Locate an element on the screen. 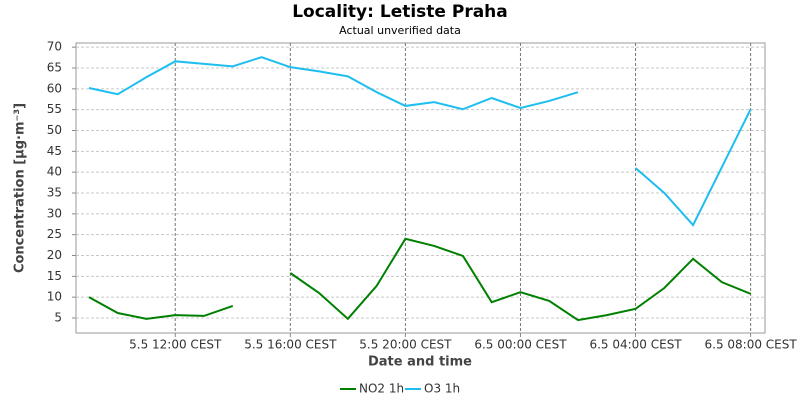  chart-subtitle: Actual unverified data is located at coordinates (400, 30).